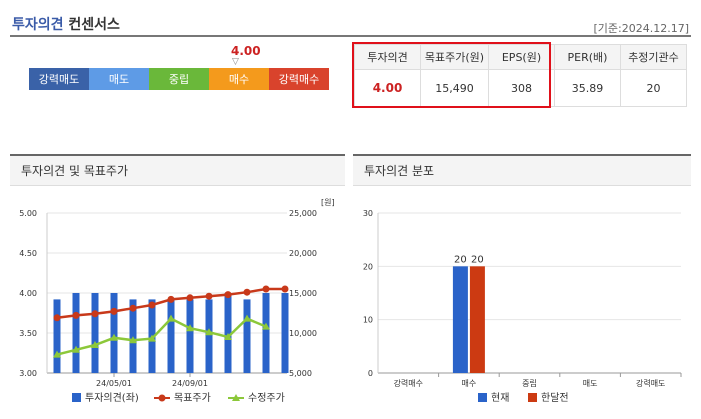 This screenshot has width=701, height=419. Describe the element at coordinates (114, 383) in the screenshot. I see `x-tick-label: 24/05/01` at that location.